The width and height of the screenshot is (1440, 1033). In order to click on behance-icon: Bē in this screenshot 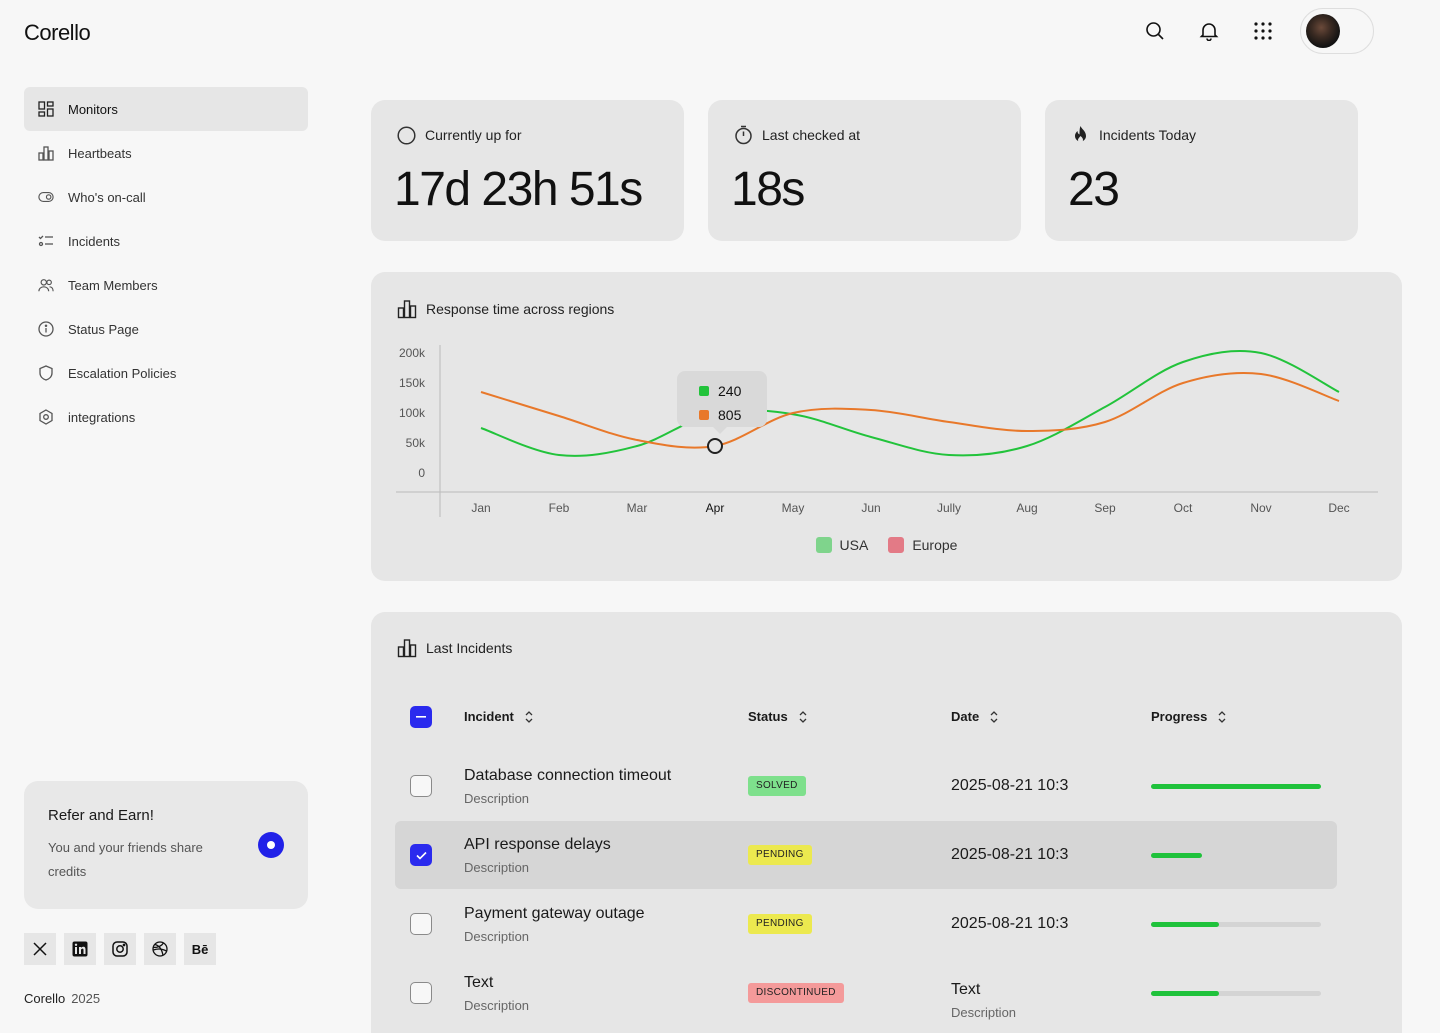, I will do `click(200, 949)`.